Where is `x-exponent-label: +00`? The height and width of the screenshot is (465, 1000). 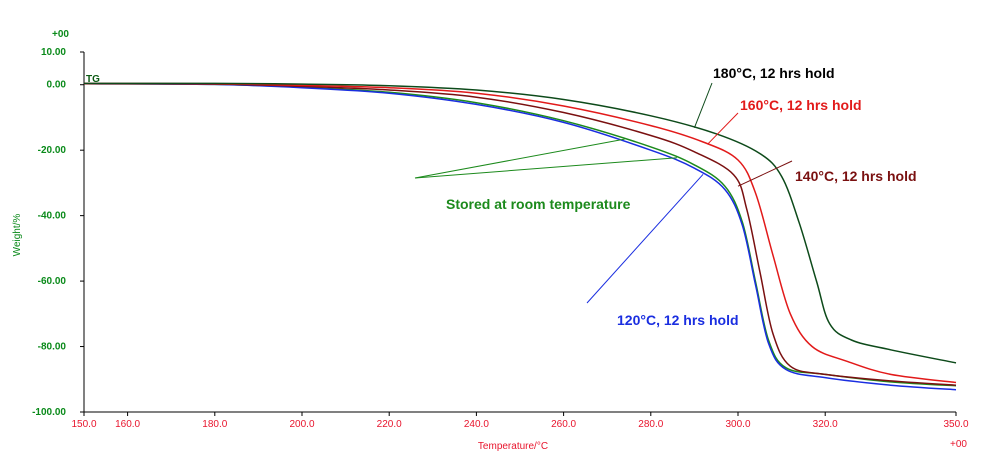
x-exponent-label: +00 is located at coordinates (958, 444).